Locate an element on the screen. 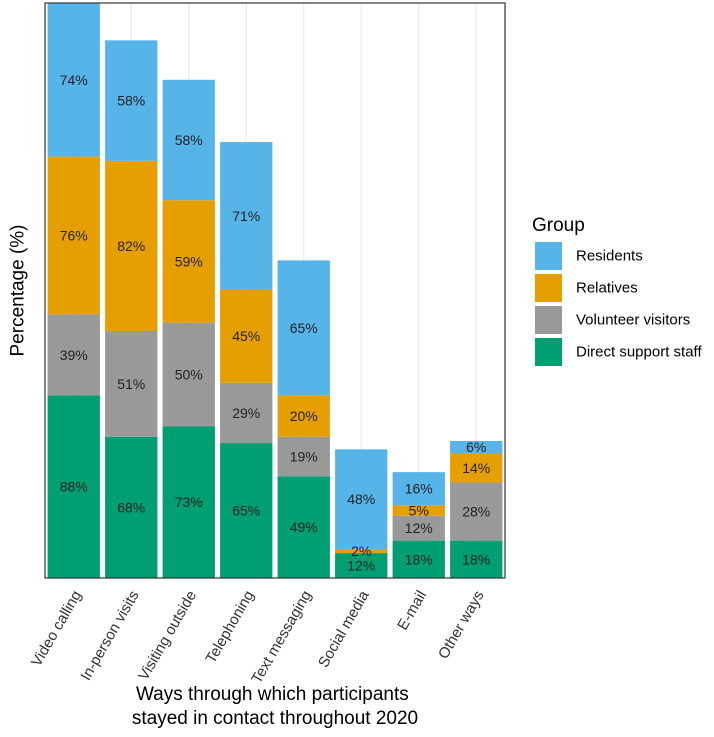 The width and height of the screenshot is (714, 737). x-axis-title-line-2: stayed in contact throughout 2020 is located at coordinates (275, 718).